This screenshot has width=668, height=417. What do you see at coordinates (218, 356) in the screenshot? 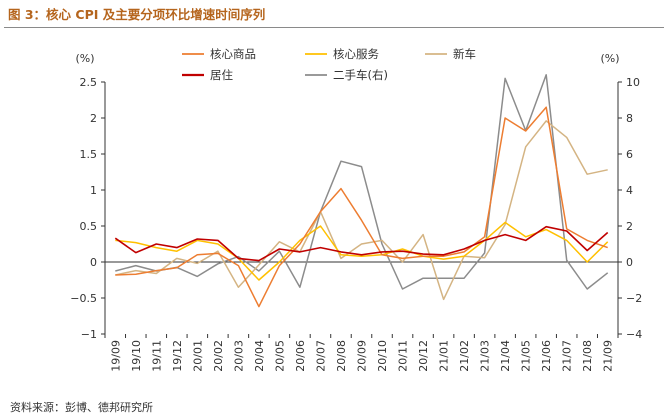
I see `x-axis-tick-label: 20/02` at bounding box center [218, 356].